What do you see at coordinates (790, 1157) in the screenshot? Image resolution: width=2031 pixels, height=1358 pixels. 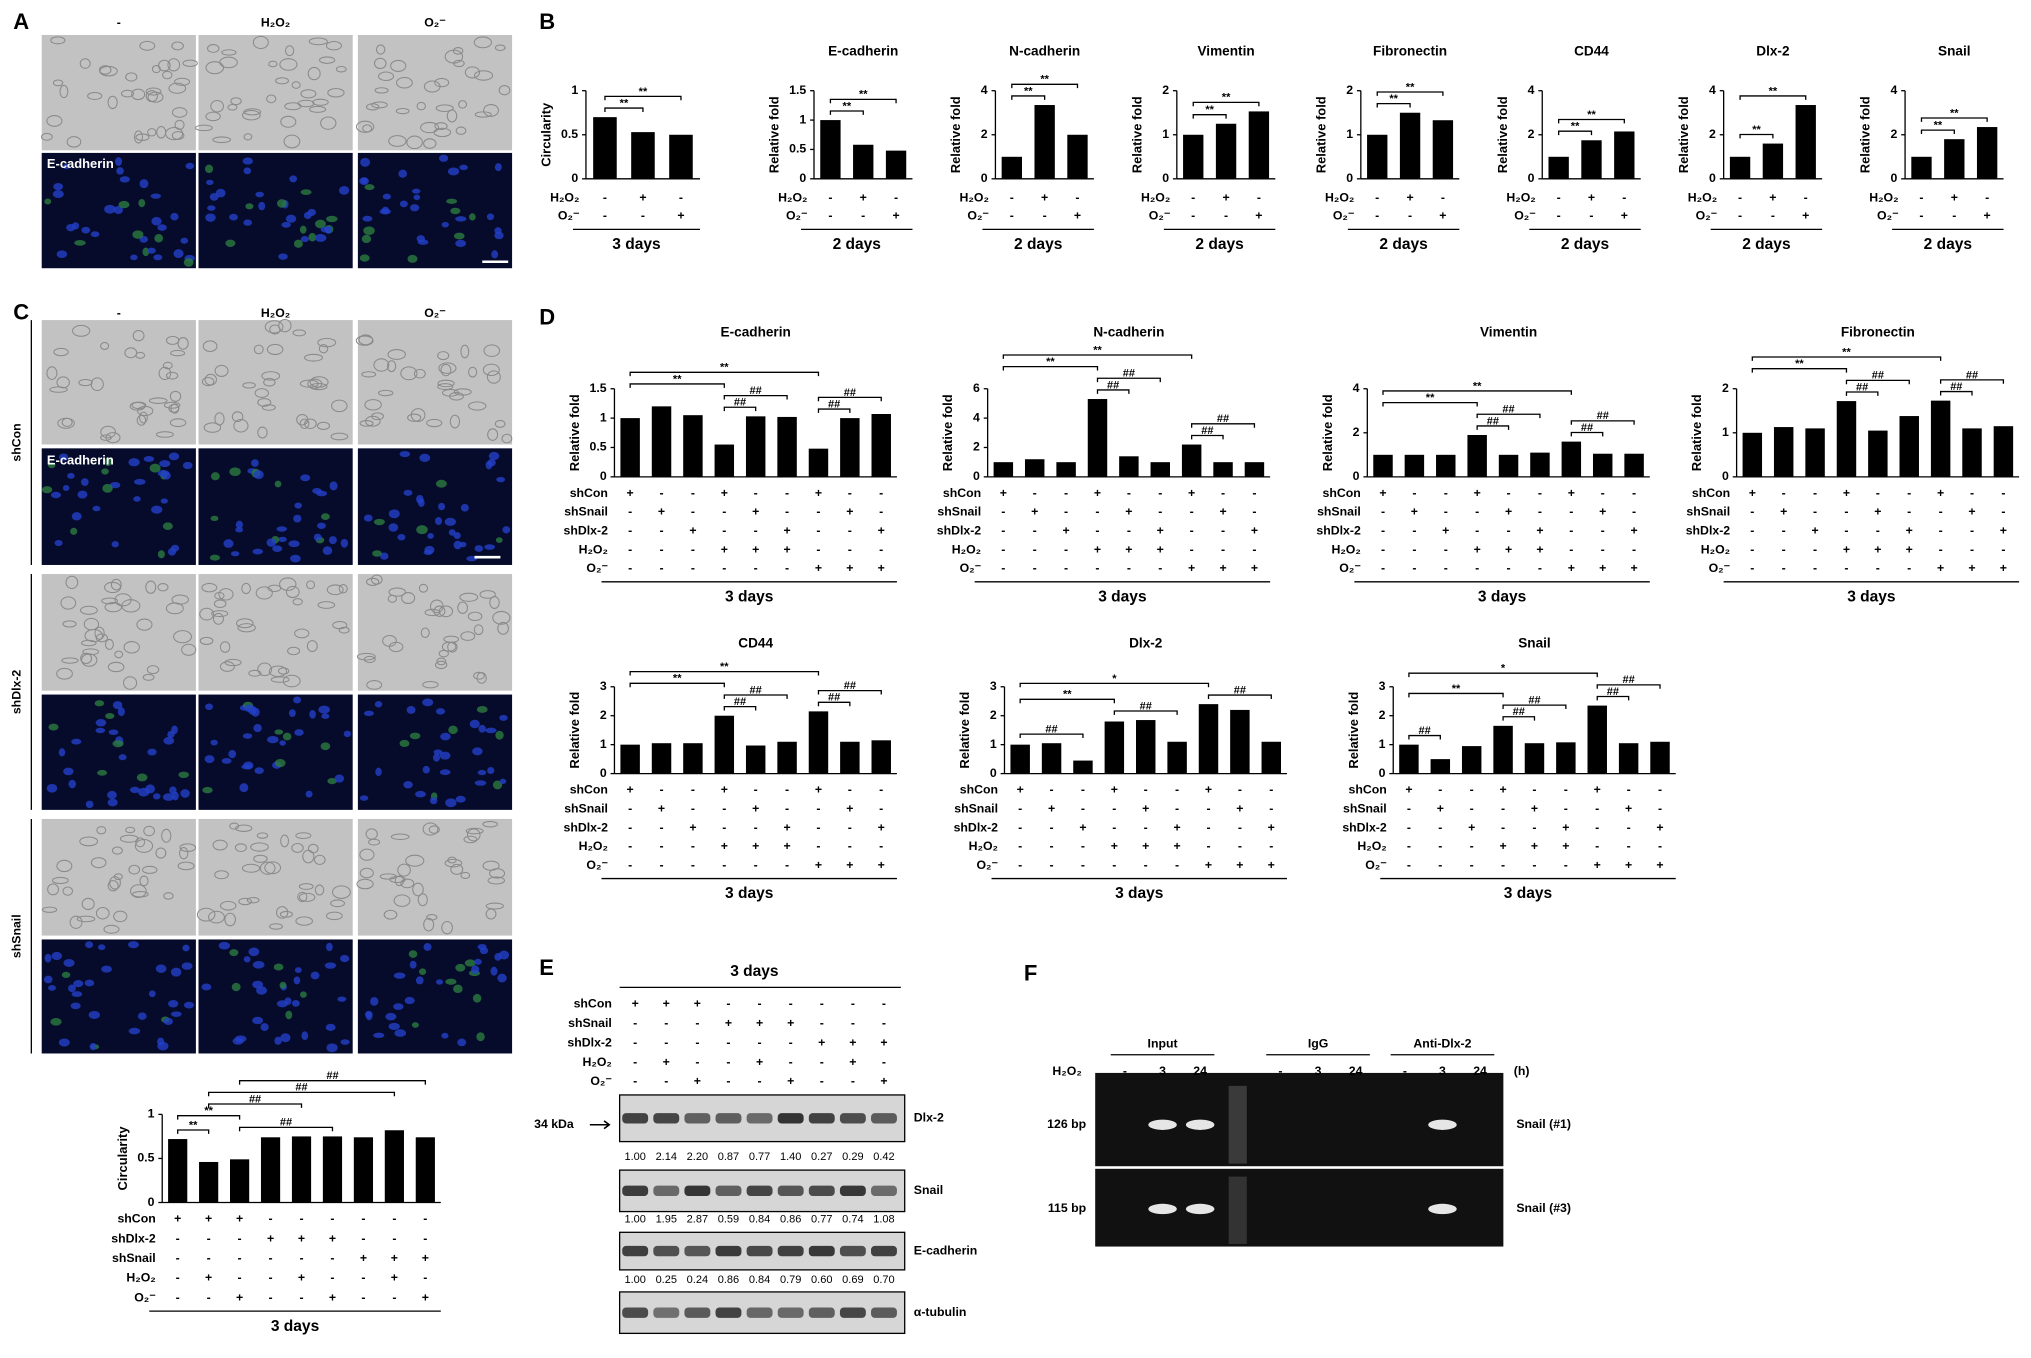 I see `band-quantification: 1.40` at bounding box center [790, 1157].